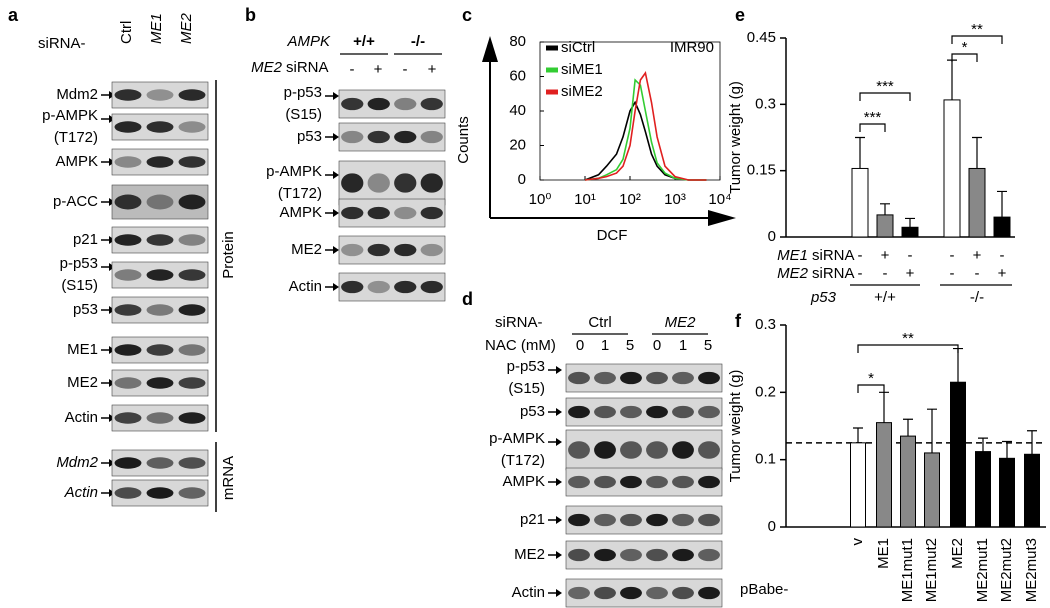 This screenshot has width=1050, height=608. What do you see at coordinates (793, 273) in the screenshot?
I see `condition-gene: ME2` at bounding box center [793, 273].